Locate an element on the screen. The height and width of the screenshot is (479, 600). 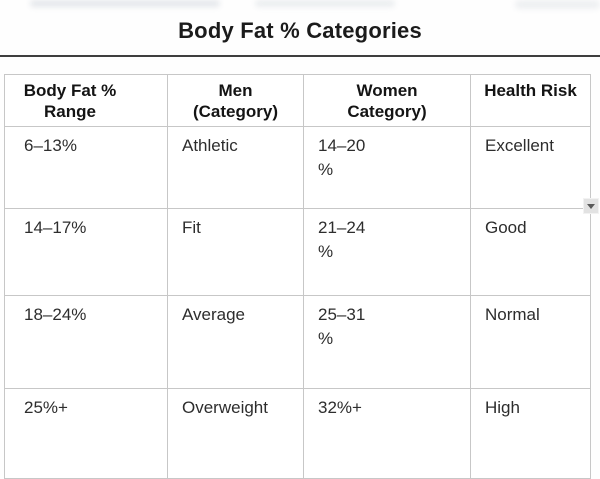
column-header-men-category: Men (Category) is located at coordinates (235, 100).